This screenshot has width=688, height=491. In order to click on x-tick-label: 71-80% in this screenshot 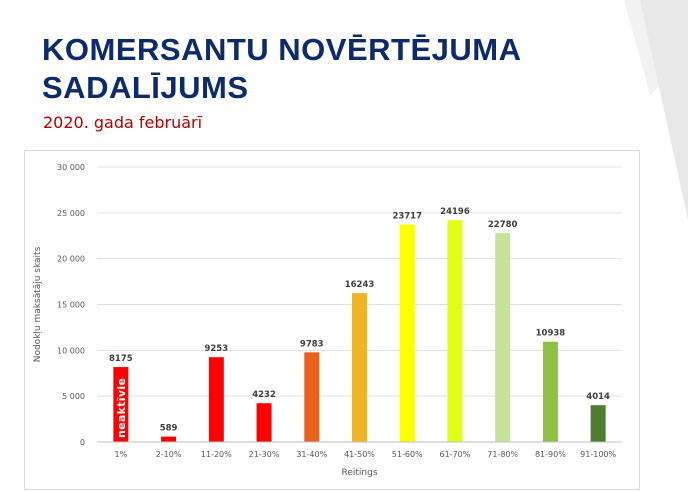, I will do `click(502, 454)`.